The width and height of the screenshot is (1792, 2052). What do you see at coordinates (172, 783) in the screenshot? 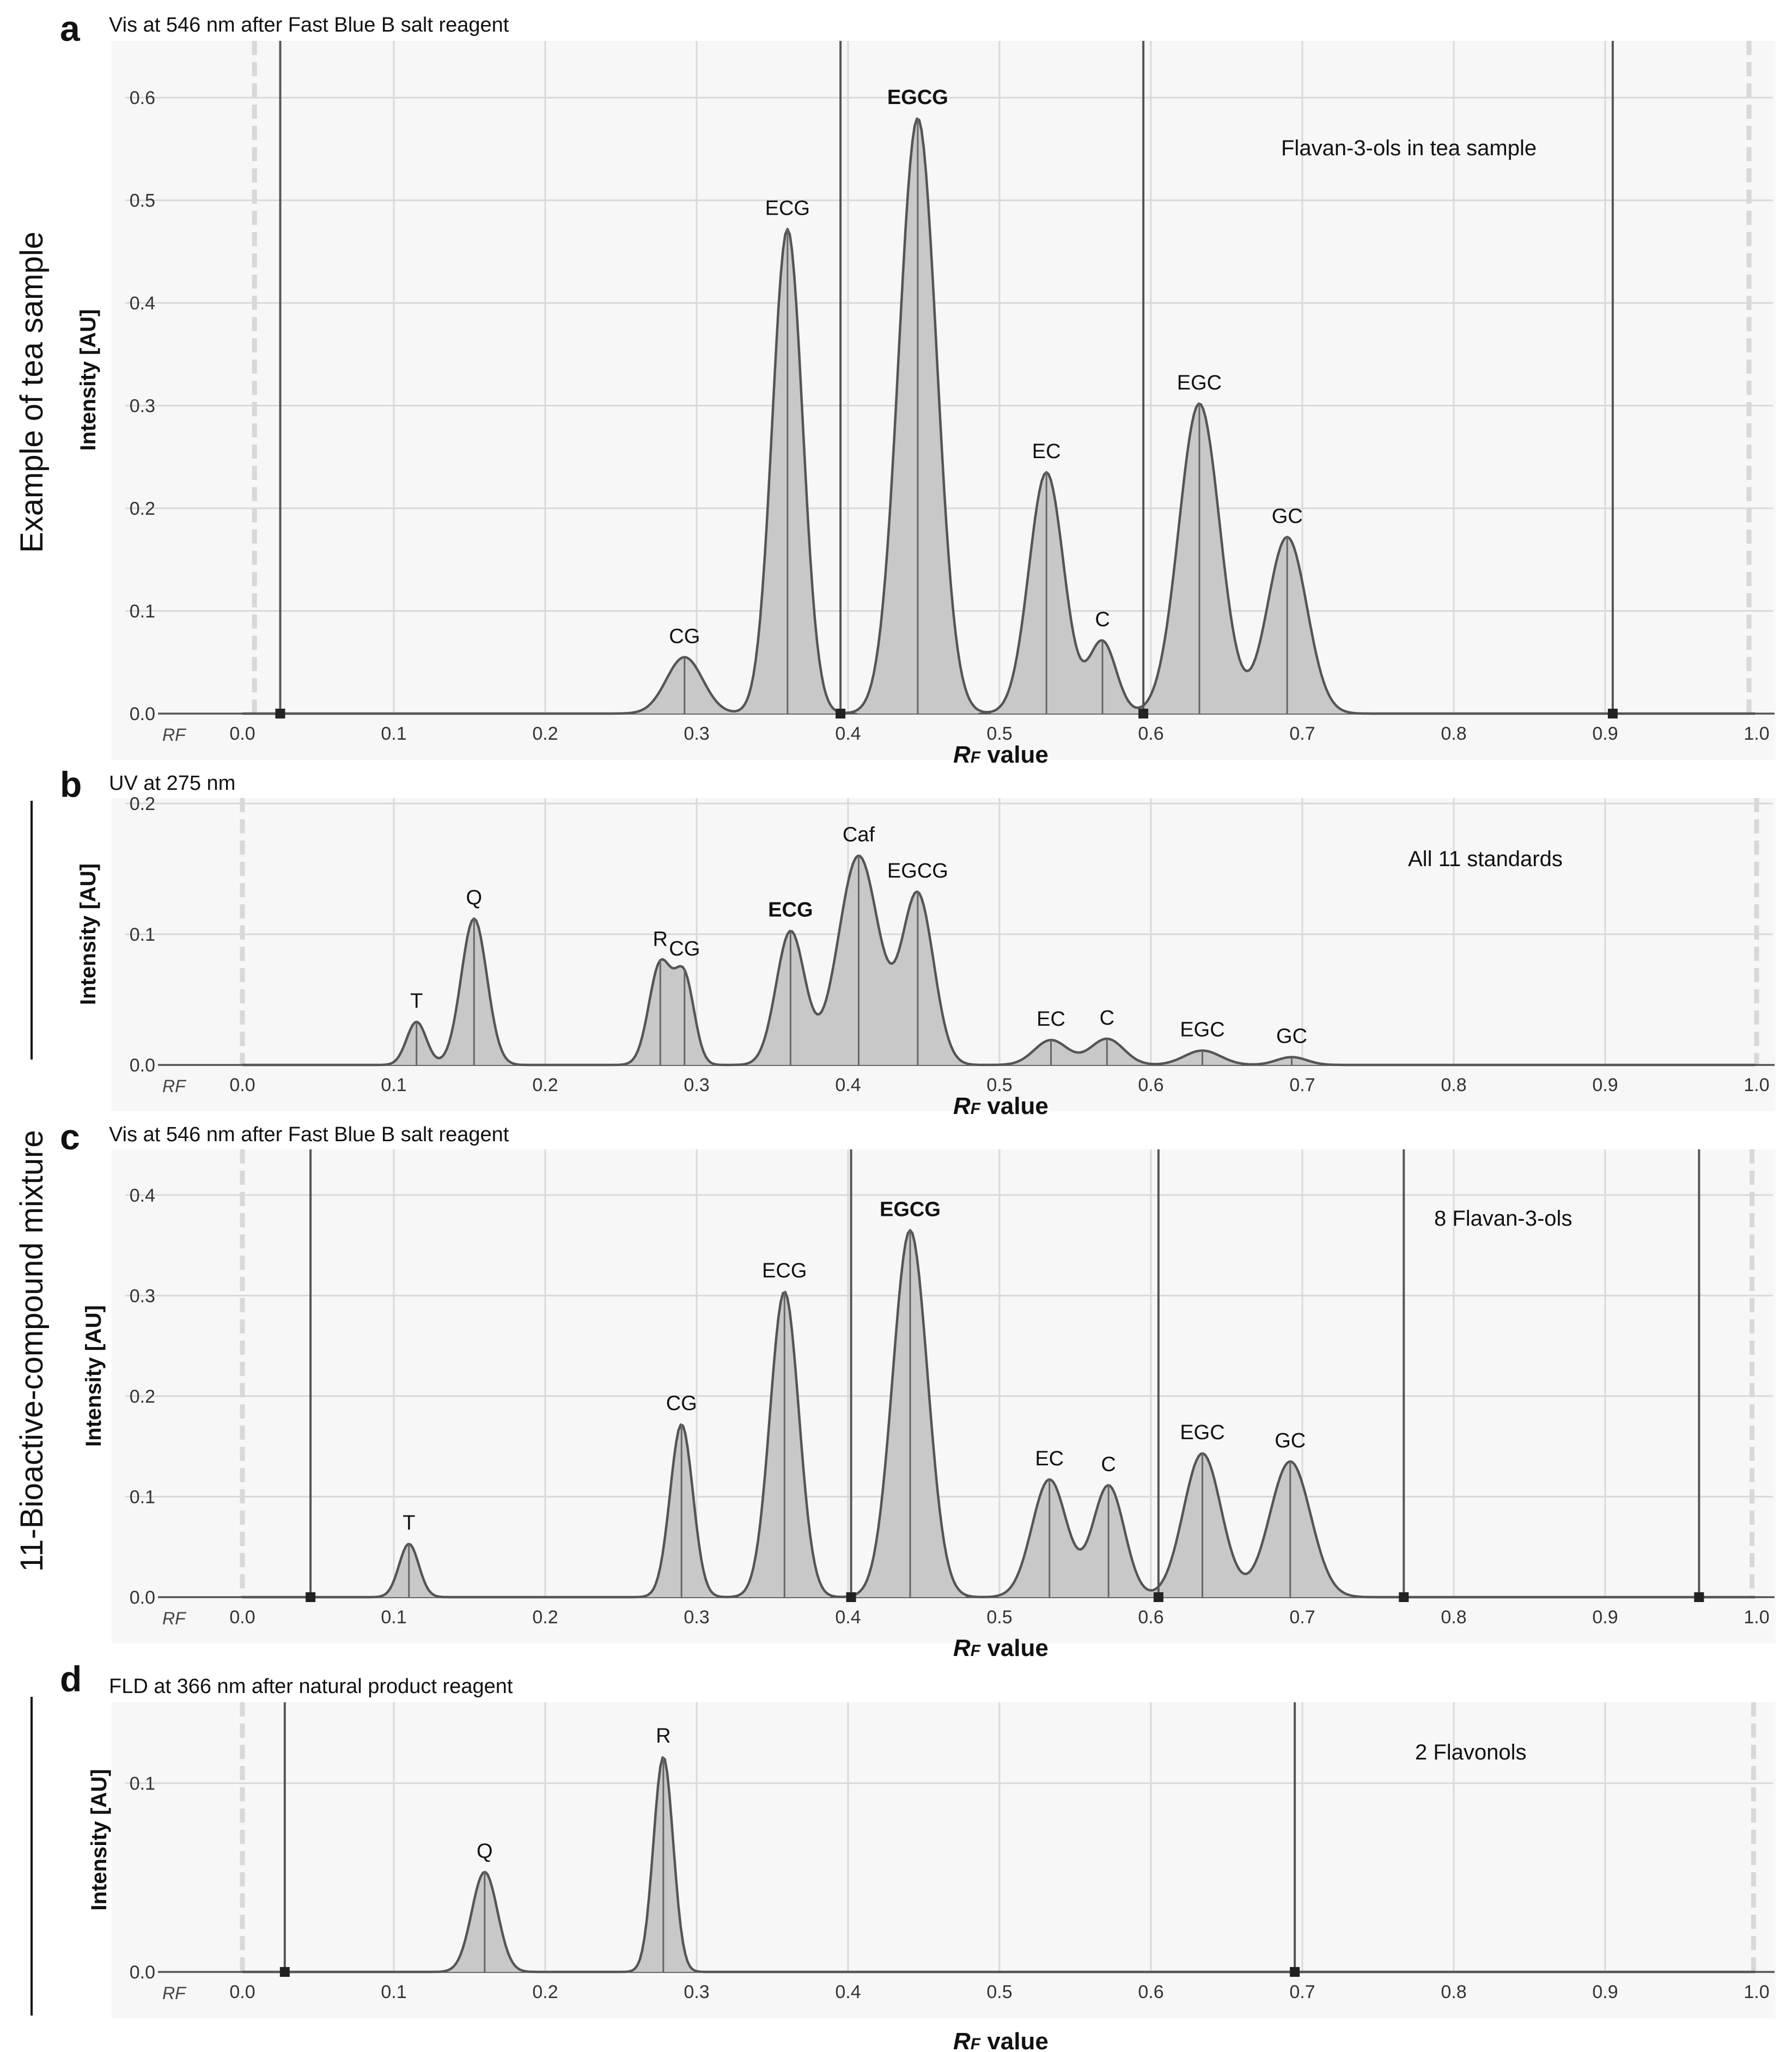
I see `panel-title: UV at 275 nm` at bounding box center [172, 783].